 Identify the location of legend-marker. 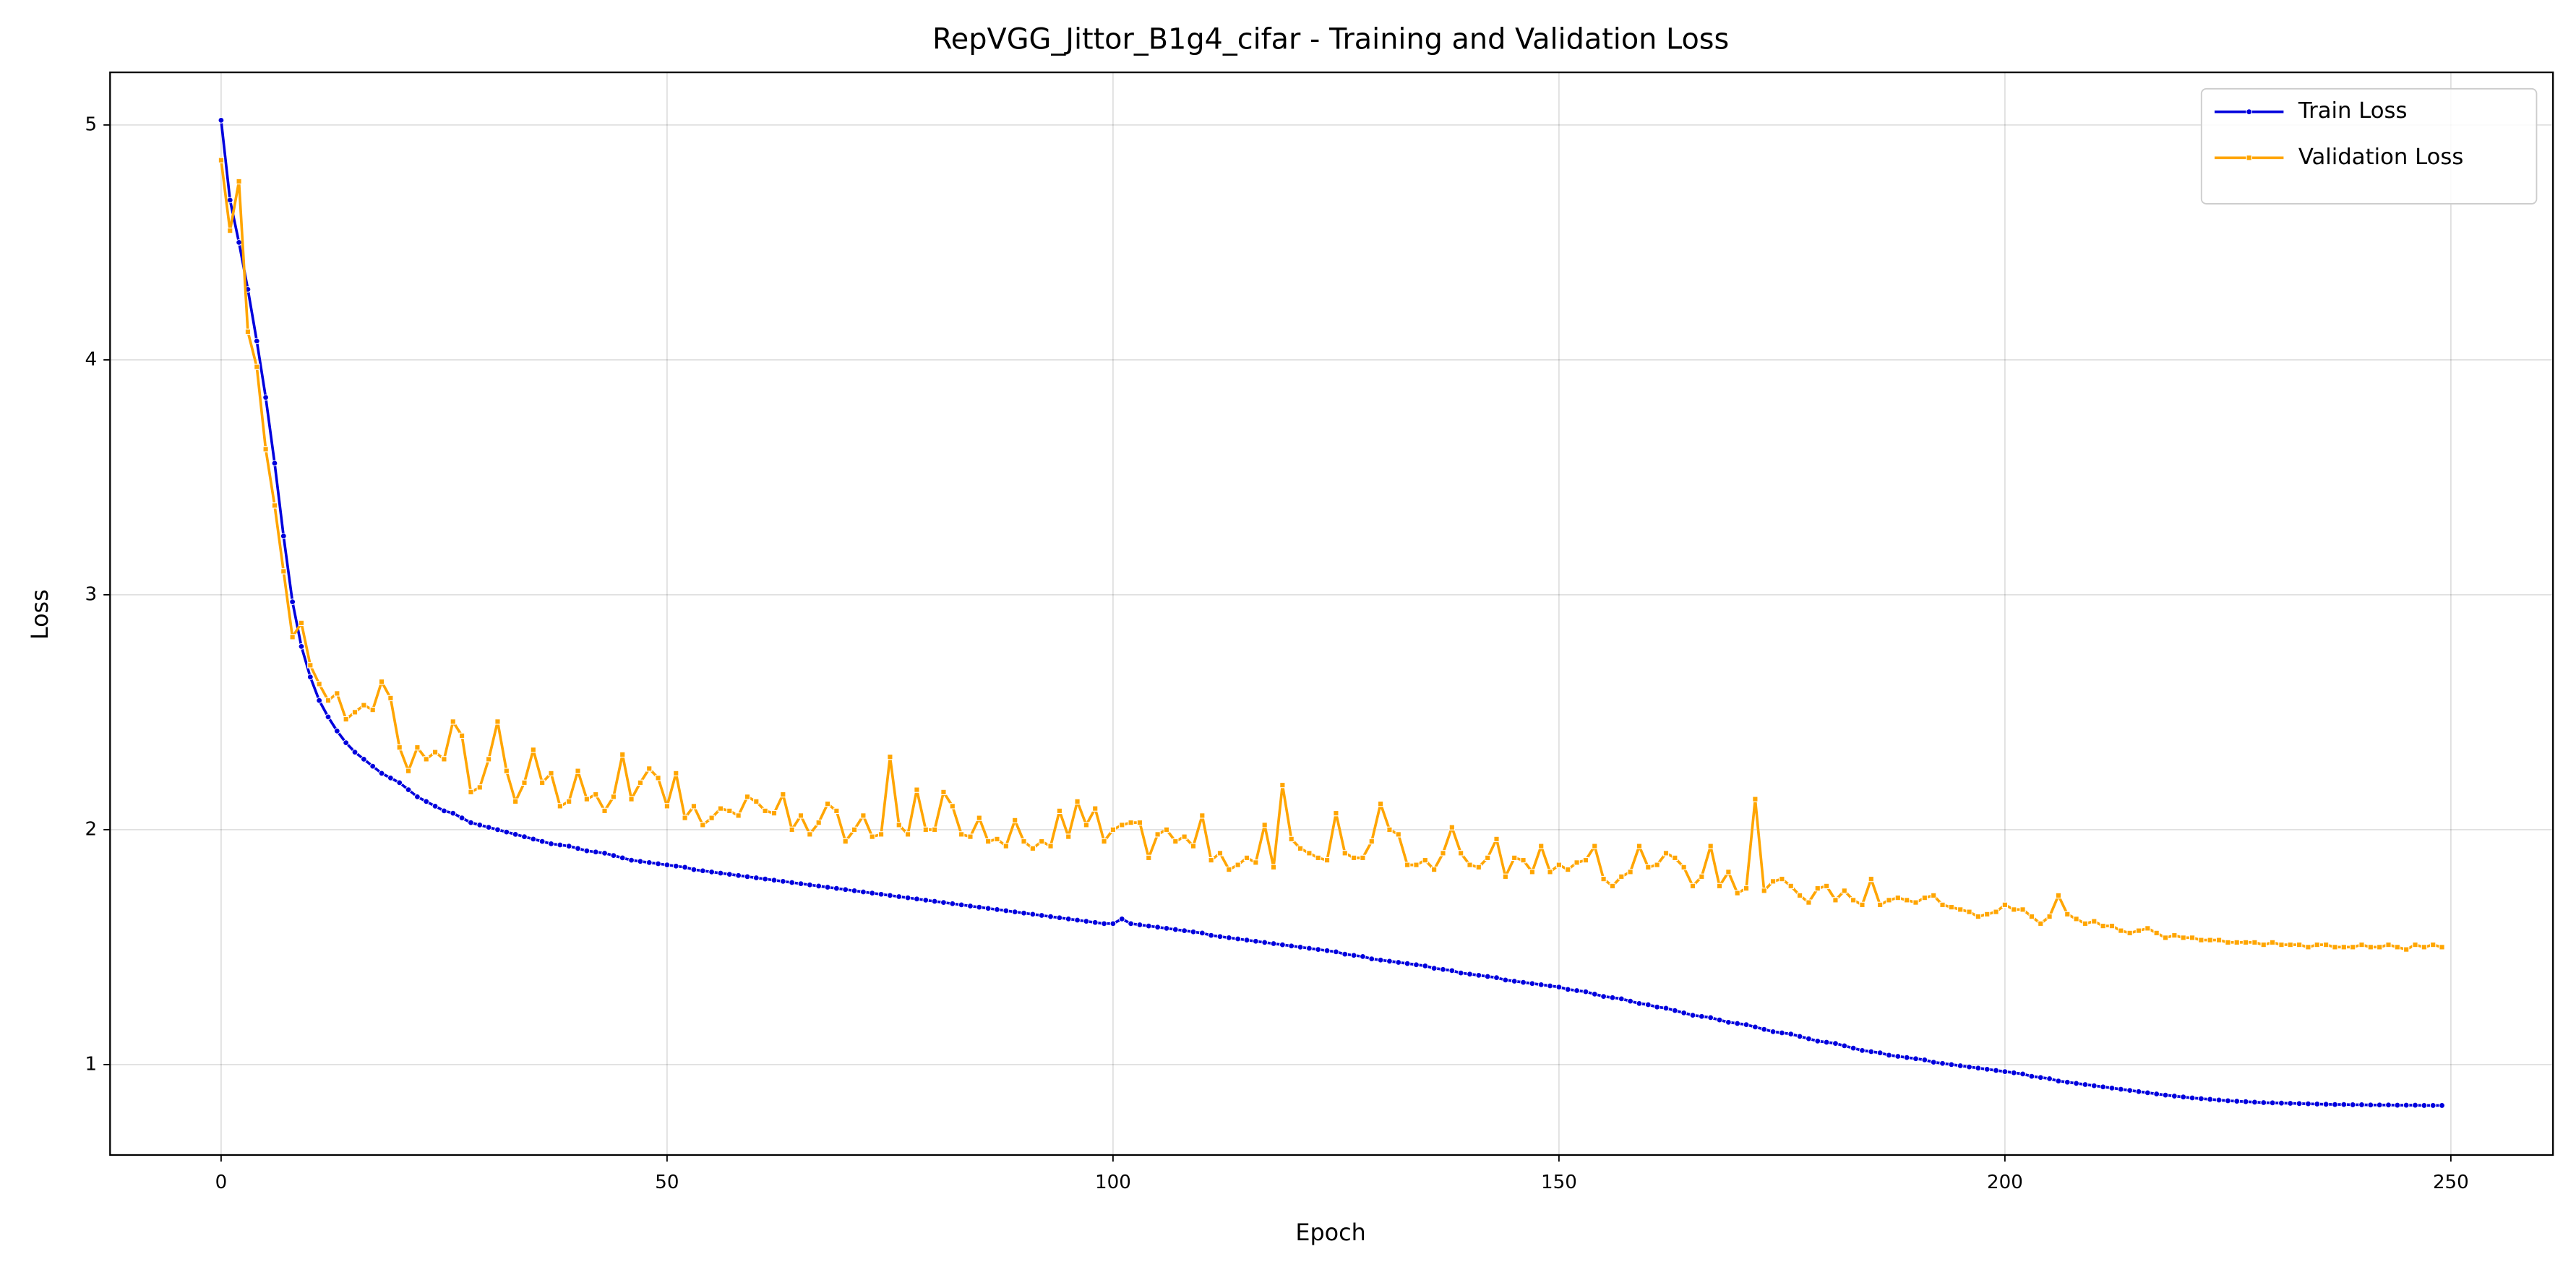
(2249, 111).